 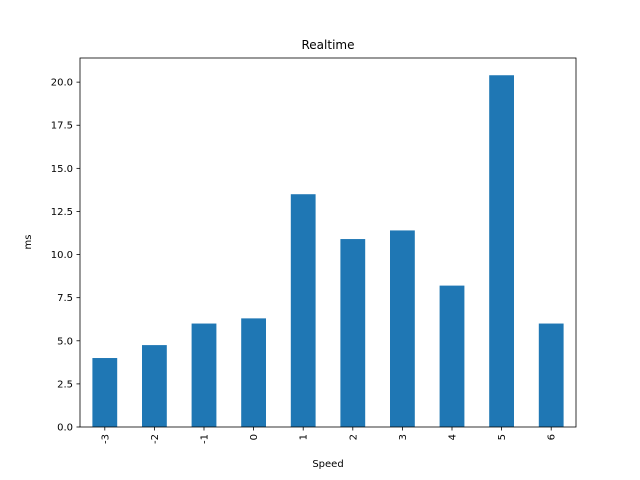 What do you see at coordinates (65, 428) in the screenshot?
I see `y-tick-label: 0.0` at bounding box center [65, 428].